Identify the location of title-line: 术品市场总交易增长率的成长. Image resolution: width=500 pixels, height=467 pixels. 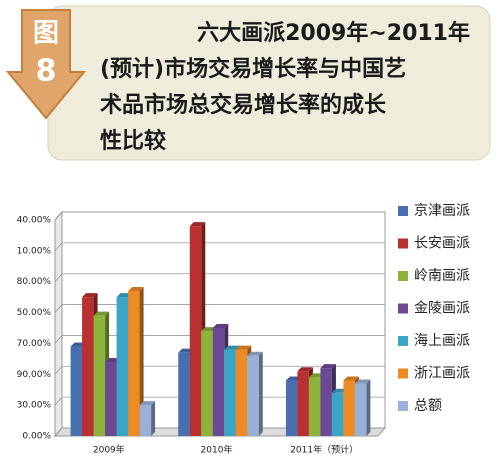
(243, 105).